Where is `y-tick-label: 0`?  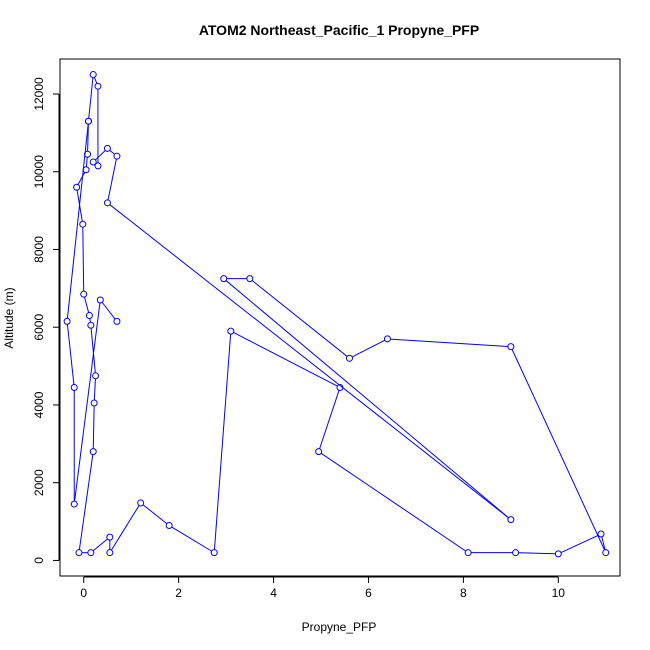
y-tick-label: 0 is located at coordinates (39, 560).